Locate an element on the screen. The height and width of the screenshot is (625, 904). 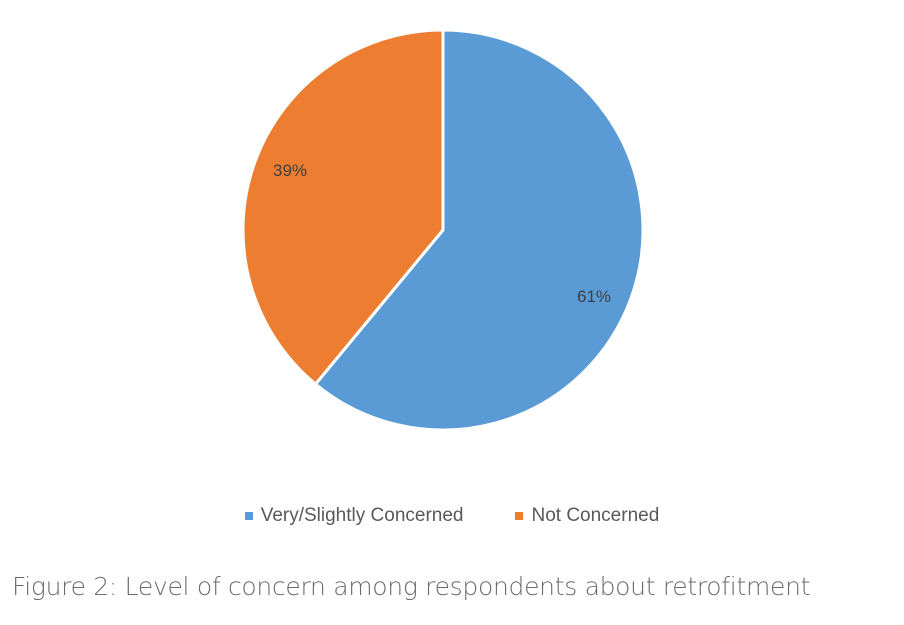
legend-label: Not Concerned is located at coordinates (595, 515).